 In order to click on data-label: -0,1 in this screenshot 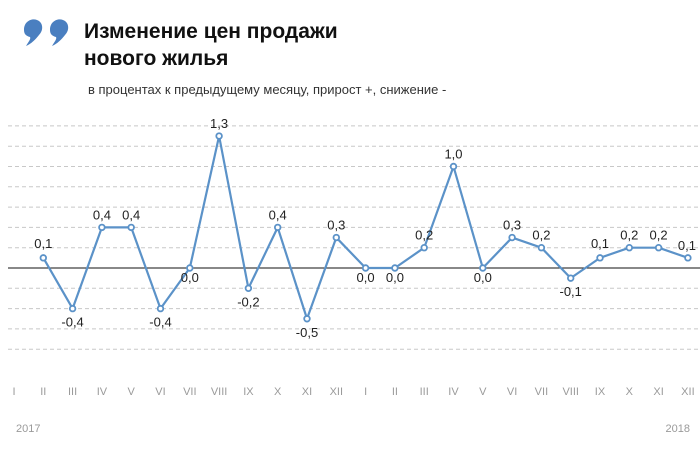, I will do `click(570, 291)`.